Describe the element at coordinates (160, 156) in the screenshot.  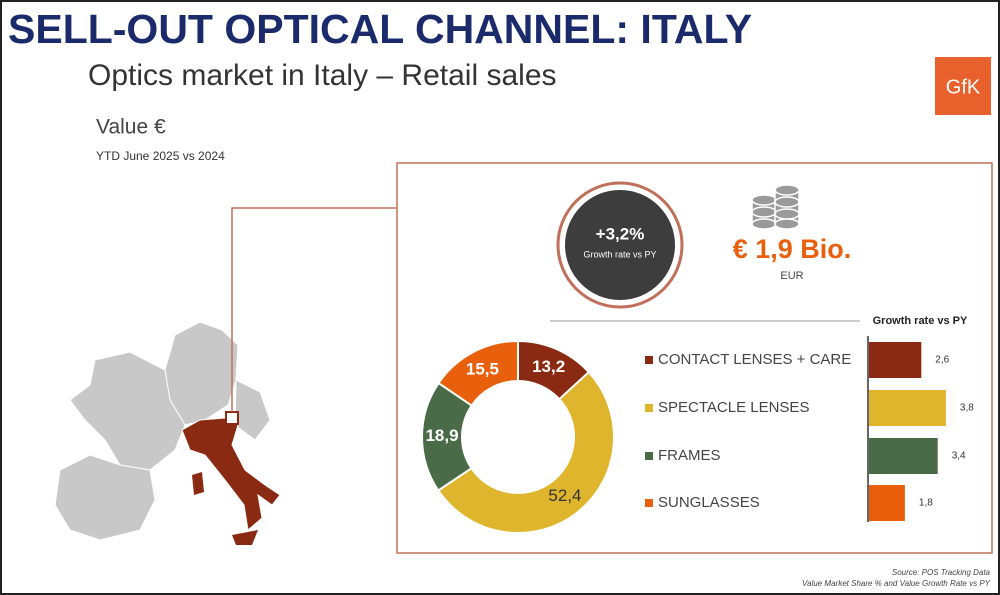
I see `period: YTD June 2025 vs 2024` at that location.